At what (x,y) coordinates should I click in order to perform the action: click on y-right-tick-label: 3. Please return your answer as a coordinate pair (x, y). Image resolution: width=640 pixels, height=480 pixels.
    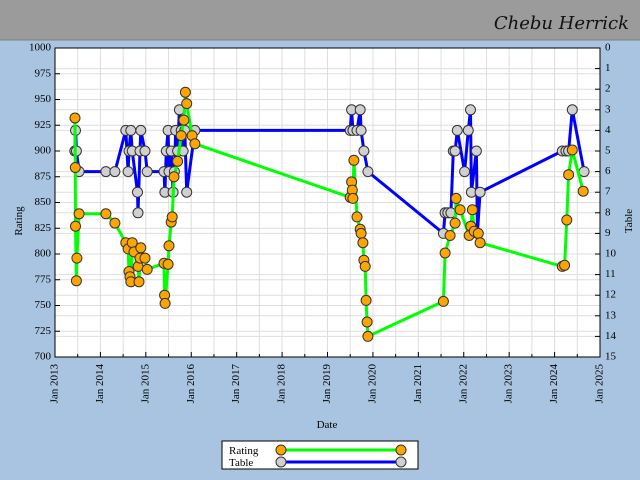
    Looking at the image, I should click on (608, 109).